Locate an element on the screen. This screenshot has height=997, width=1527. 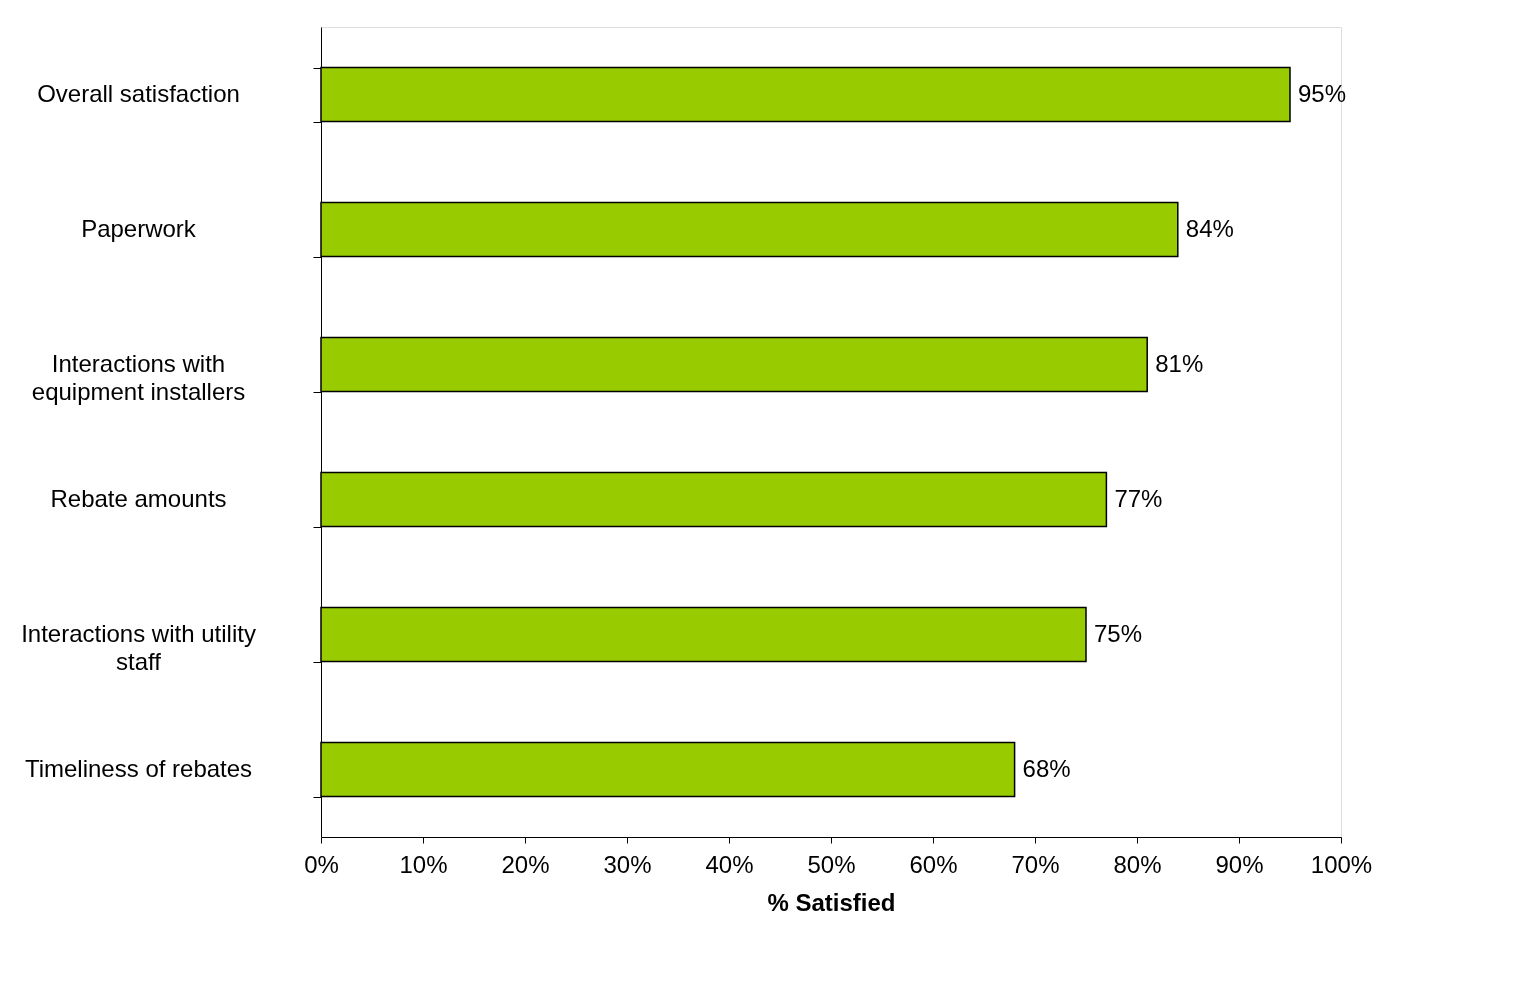
data-label: 81% is located at coordinates (1179, 363).